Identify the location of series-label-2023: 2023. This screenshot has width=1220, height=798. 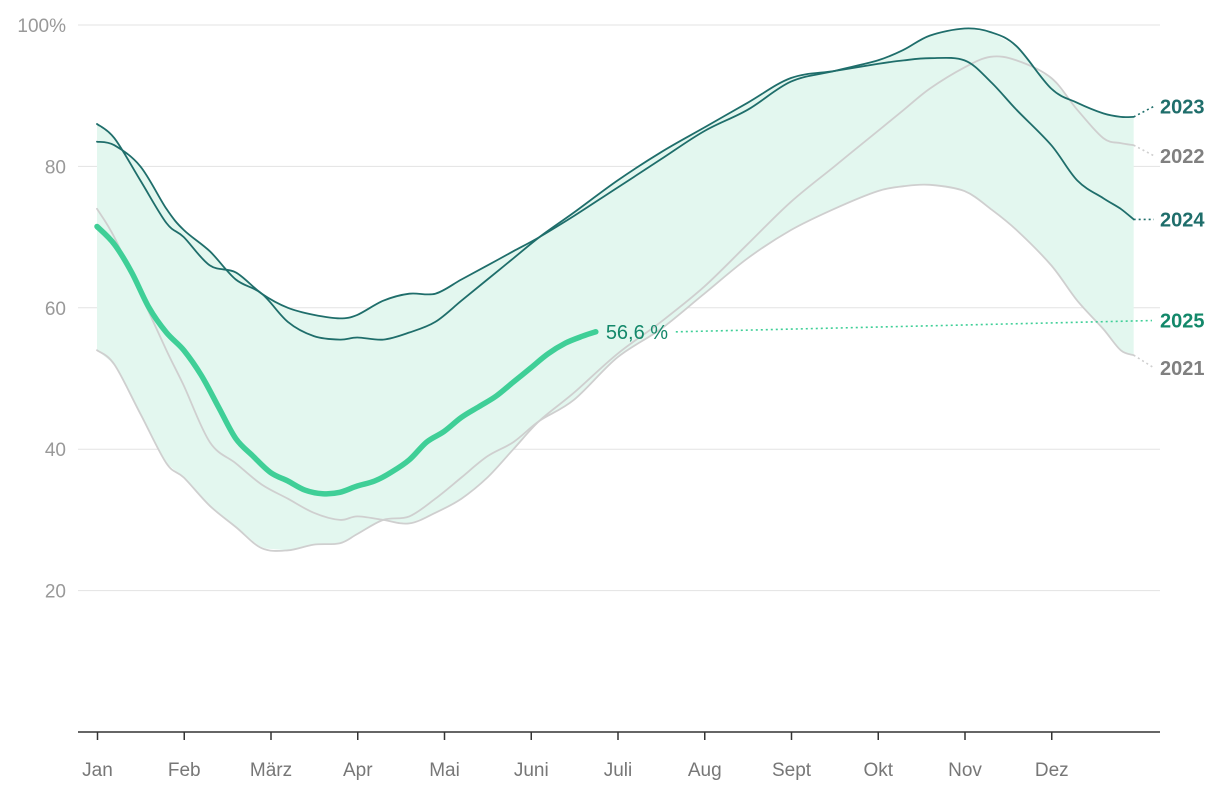
(1182, 107).